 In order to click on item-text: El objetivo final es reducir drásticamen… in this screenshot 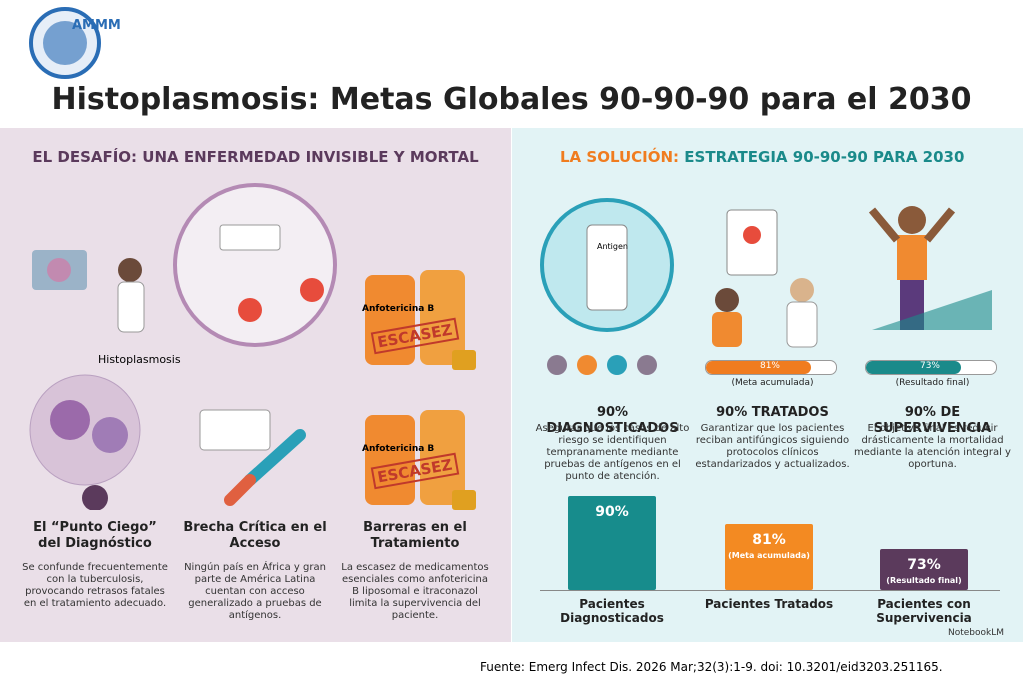, I will do `click(932, 446)`.